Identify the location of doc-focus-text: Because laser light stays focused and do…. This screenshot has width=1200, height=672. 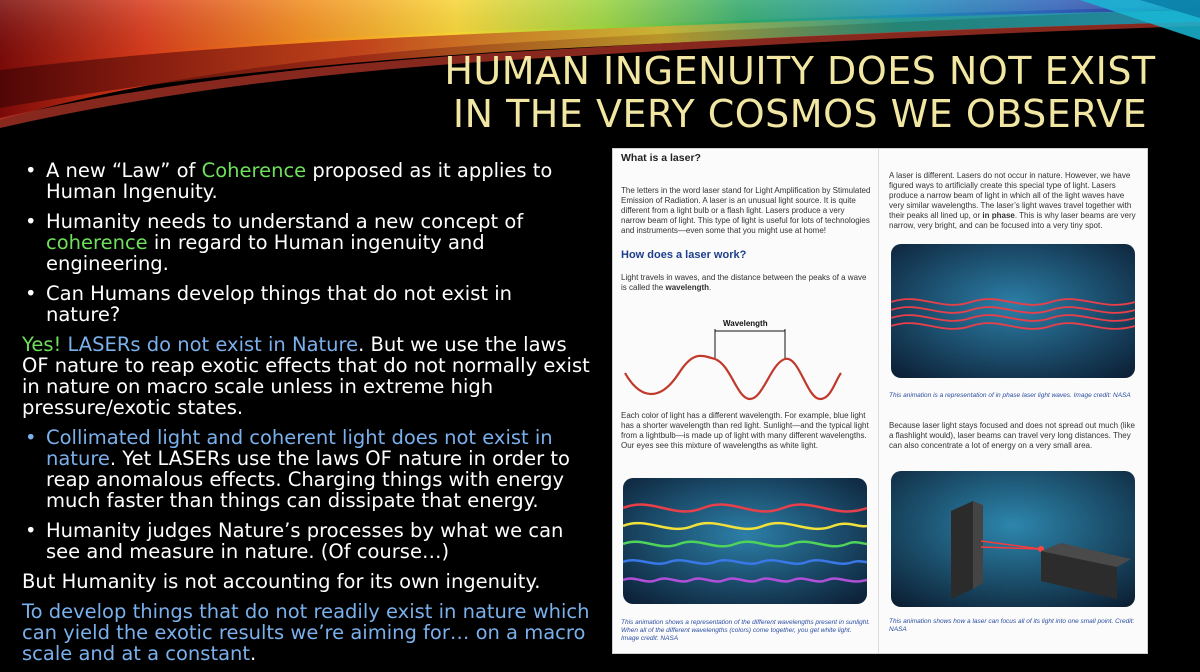
(1012, 435).